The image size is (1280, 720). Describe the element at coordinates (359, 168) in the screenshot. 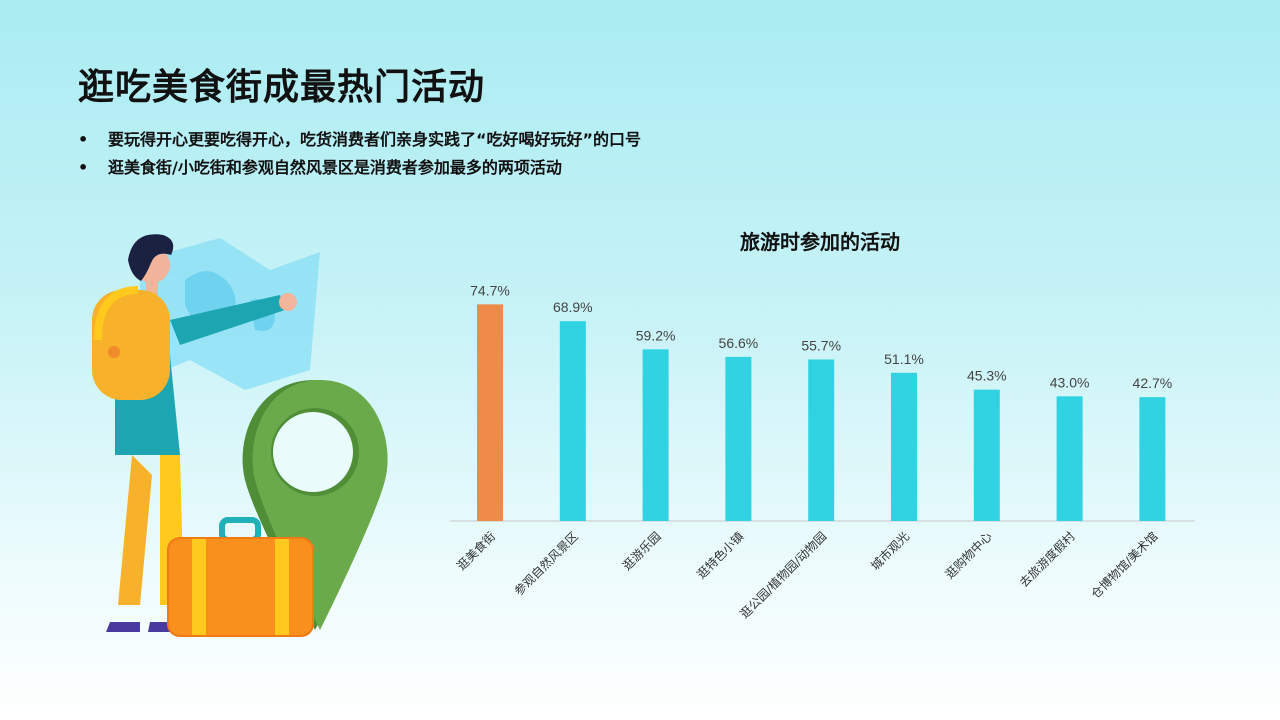

I see `bullet-item: 逛美食街/小吃街和参观自然风景区是消费者参加最多的两项活动` at that location.